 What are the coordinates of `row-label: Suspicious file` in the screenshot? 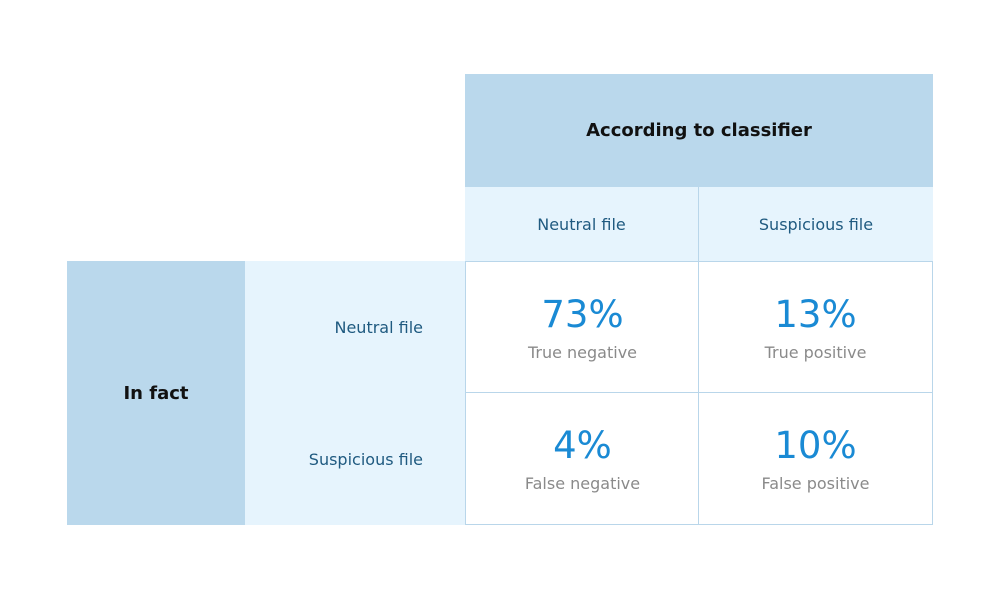 It's located at (355, 459).